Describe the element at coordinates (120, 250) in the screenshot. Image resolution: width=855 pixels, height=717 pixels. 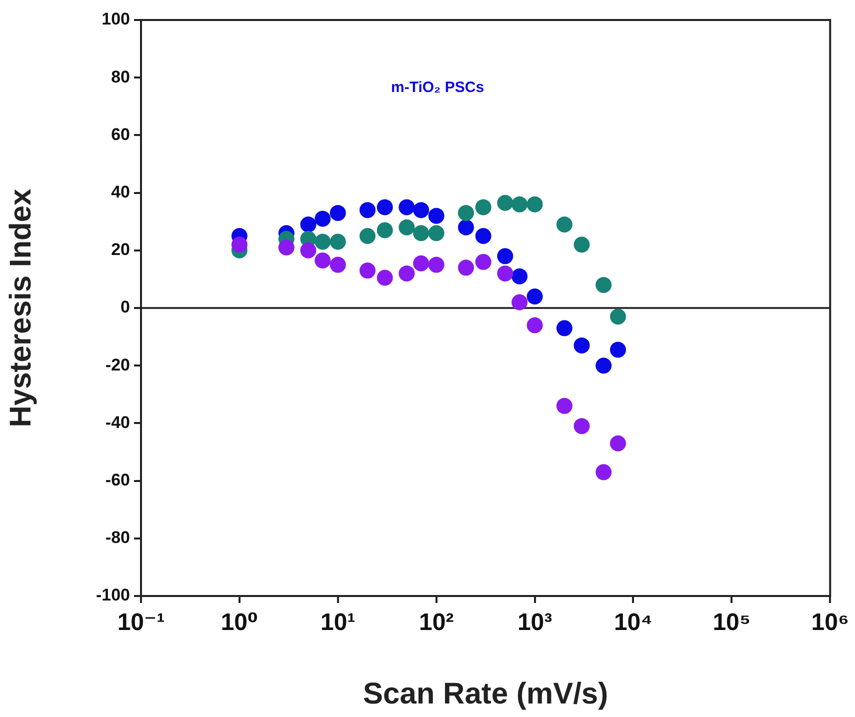
I see `y-tick-label: 20` at that location.